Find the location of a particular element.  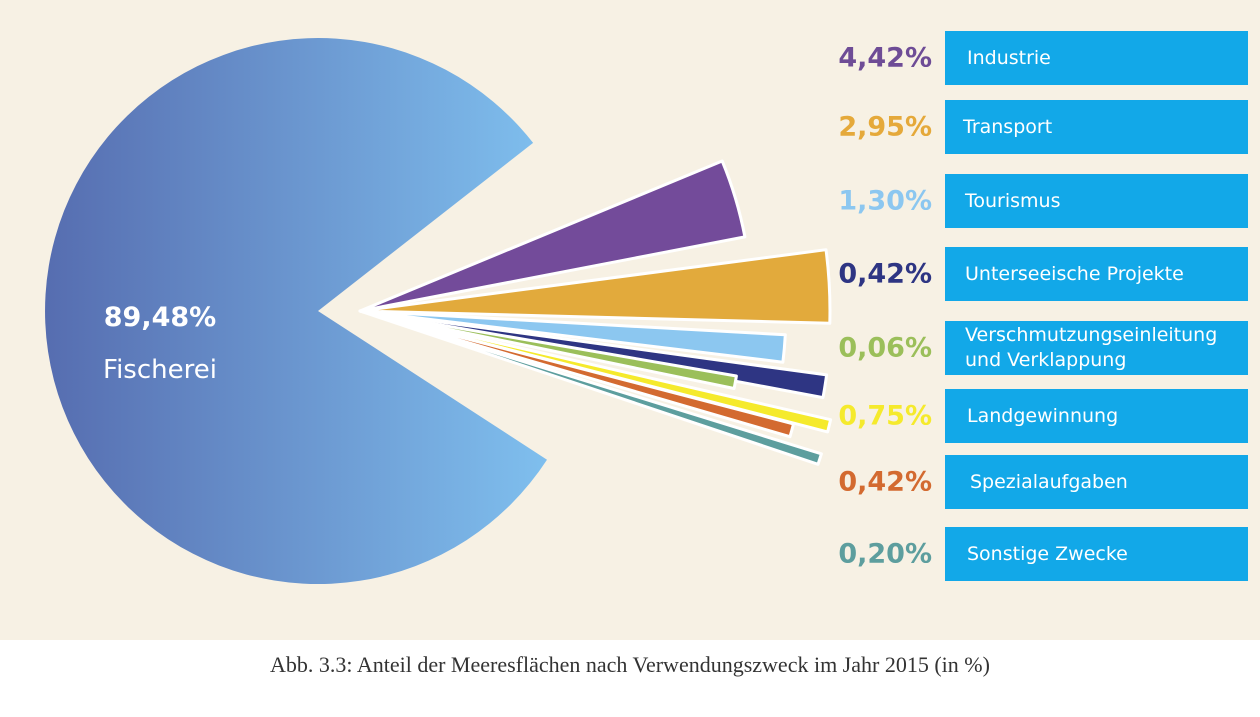

legend-row-spezialaufgaben: 0,42% Spezialaufgaben is located at coordinates (630, 482).